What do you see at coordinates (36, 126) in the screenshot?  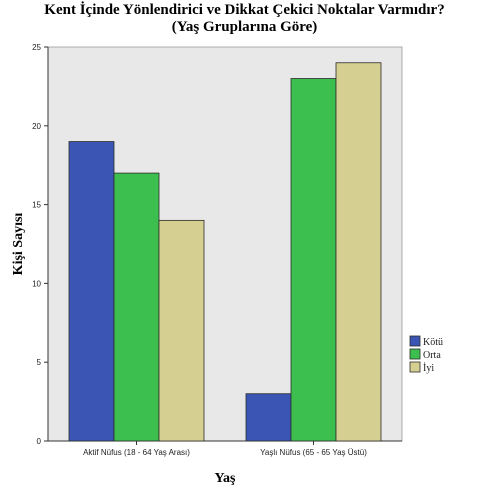 I see `y-tick-label: 20` at bounding box center [36, 126].